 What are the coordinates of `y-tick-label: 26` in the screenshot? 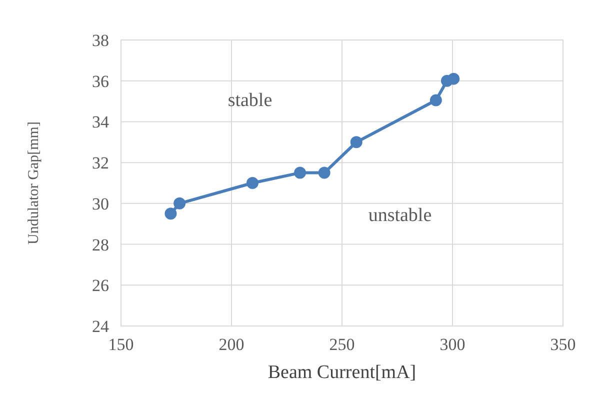 It's located at (100, 286).